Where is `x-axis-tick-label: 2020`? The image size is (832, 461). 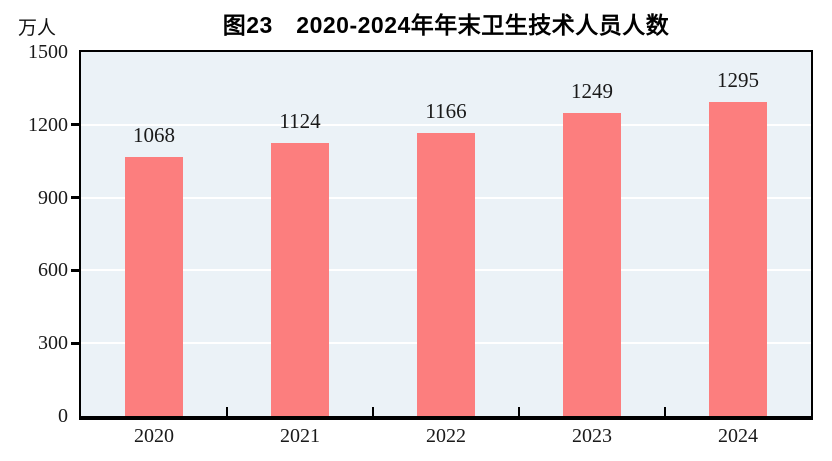 x-axis-tick-label: 2020 is located at coordinates (154, 436).